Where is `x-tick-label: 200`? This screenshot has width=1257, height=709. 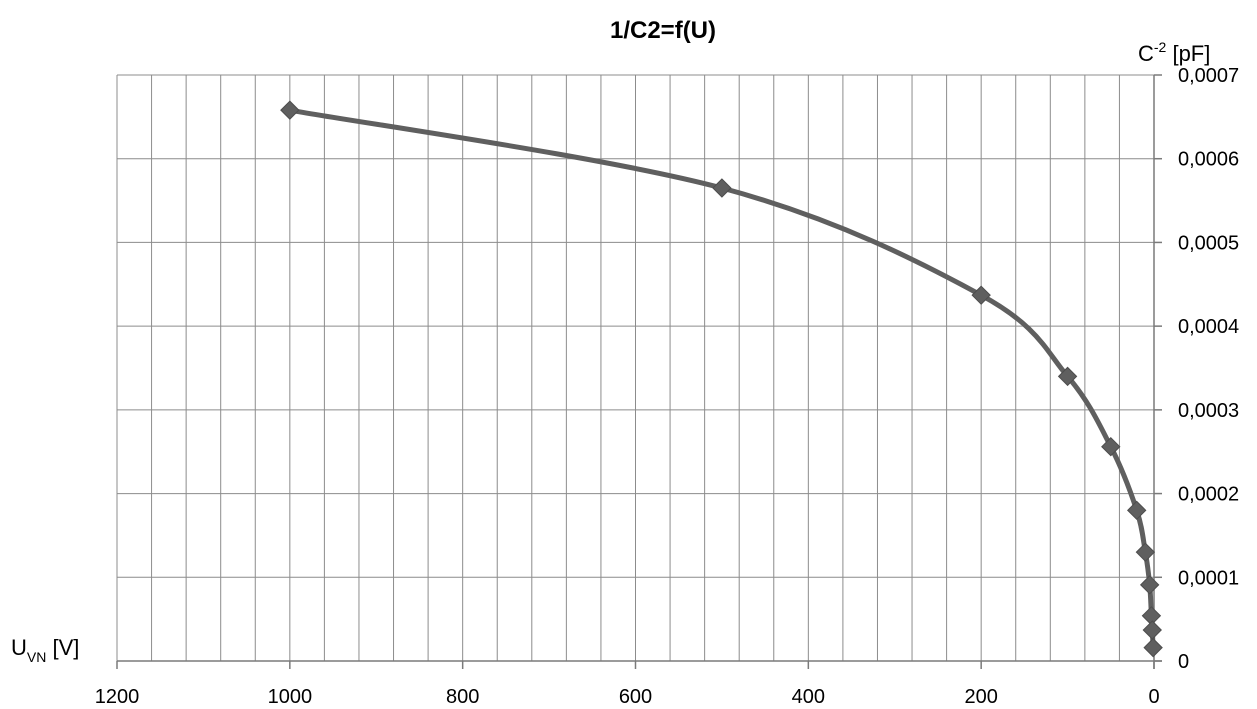 x-tick-label: 200 is located at coordinates (980, 697).